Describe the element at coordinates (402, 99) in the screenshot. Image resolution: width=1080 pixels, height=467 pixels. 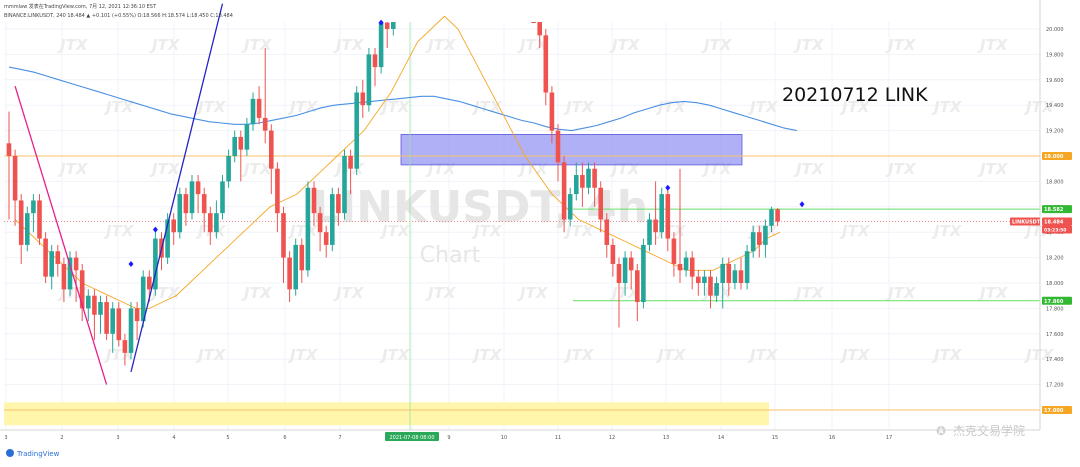
I see `long-moving-average-line` at that location.